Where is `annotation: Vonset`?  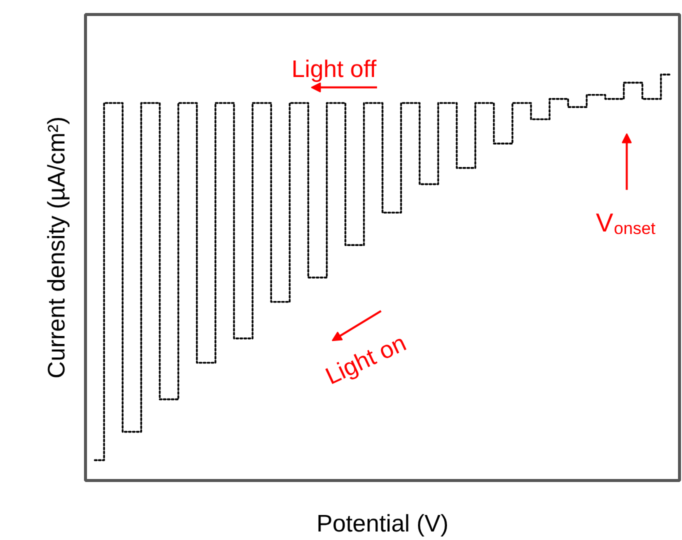
annotation: Vonset is located at coordinates (626, 222).